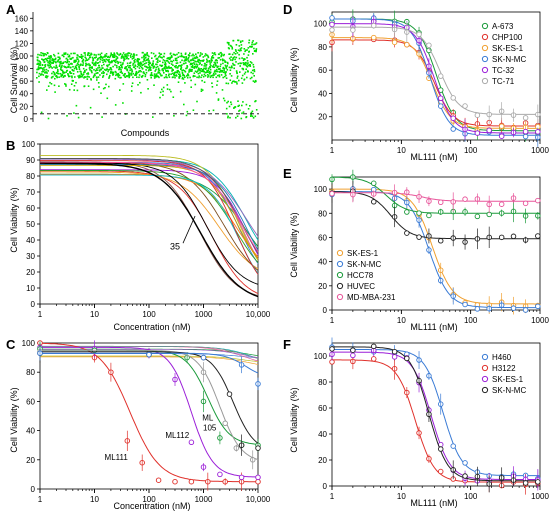 The width and height of the screenshot is (550, 513). What do you see at coordinates (258, 314) in the screenshot?
I see `x-tick-label: 10,000` at bounding box center [258, 314].